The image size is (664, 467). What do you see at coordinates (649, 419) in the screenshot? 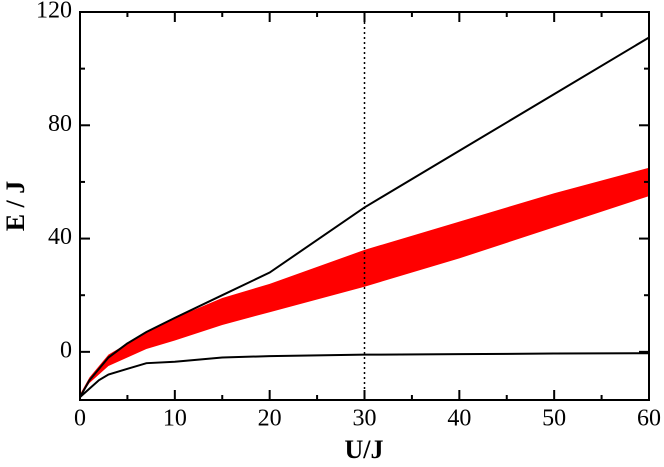
I see `x-tick-label: 60` at bounding box center [649, 419].